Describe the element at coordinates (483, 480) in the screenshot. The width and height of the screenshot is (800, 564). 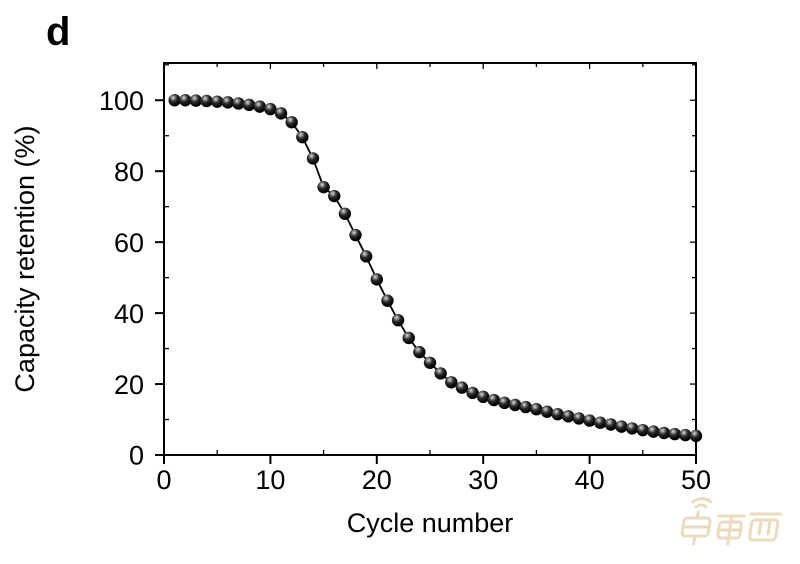
I see `x-tick-label: 30` at that location.